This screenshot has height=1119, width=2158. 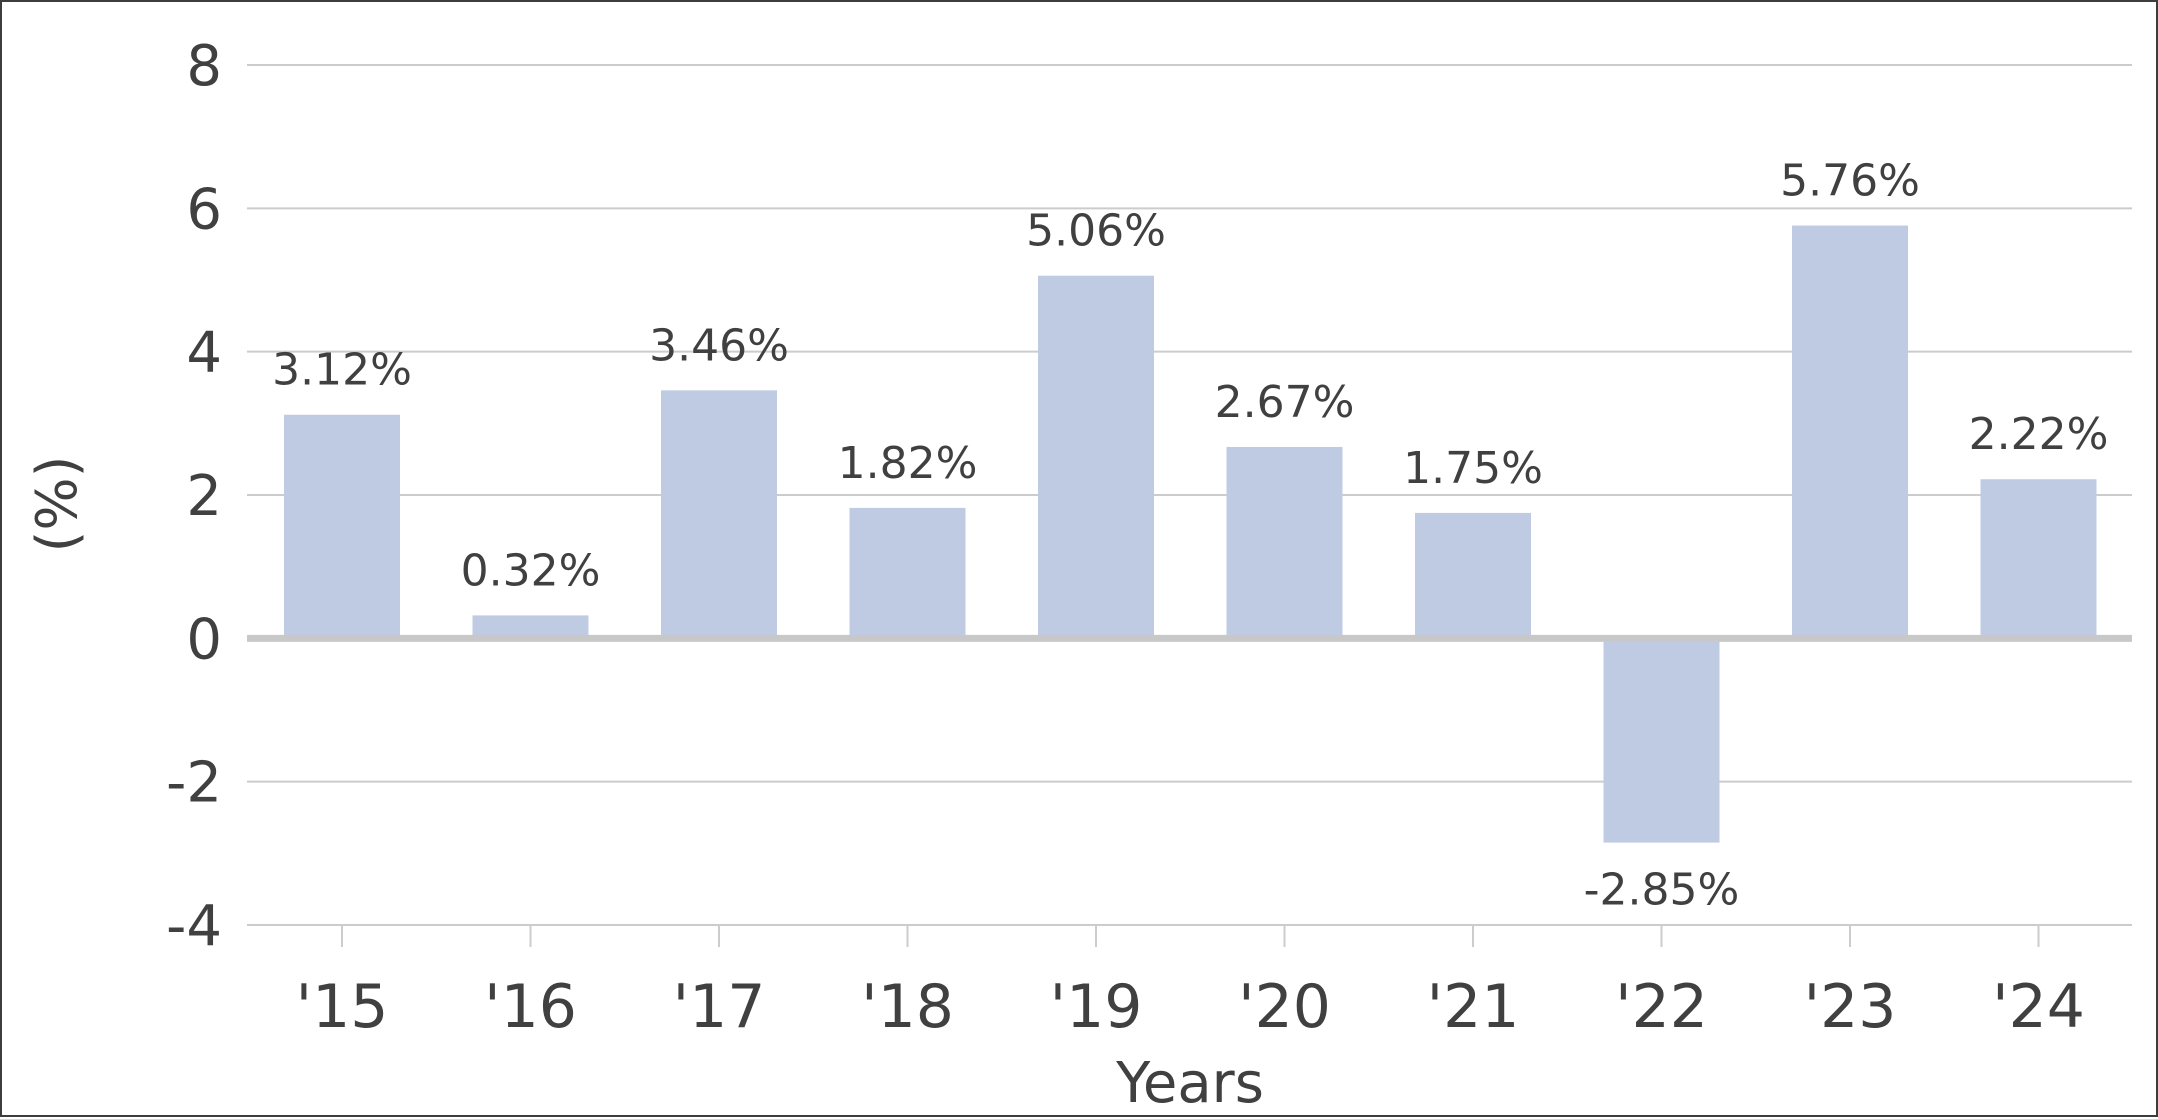 I want to click on y-tick-label: 4, so click(x=204, y=353).